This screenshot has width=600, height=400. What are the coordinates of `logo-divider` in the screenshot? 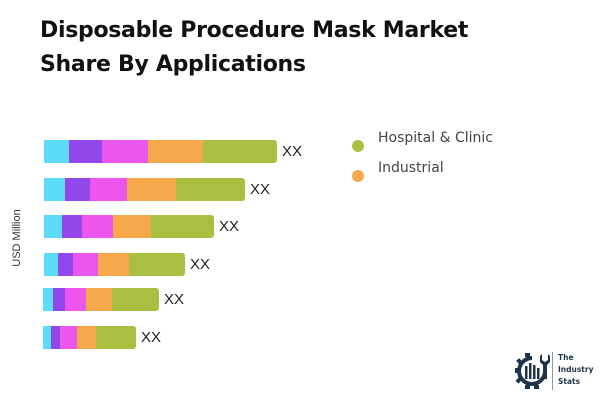 It's located at (552, 371).